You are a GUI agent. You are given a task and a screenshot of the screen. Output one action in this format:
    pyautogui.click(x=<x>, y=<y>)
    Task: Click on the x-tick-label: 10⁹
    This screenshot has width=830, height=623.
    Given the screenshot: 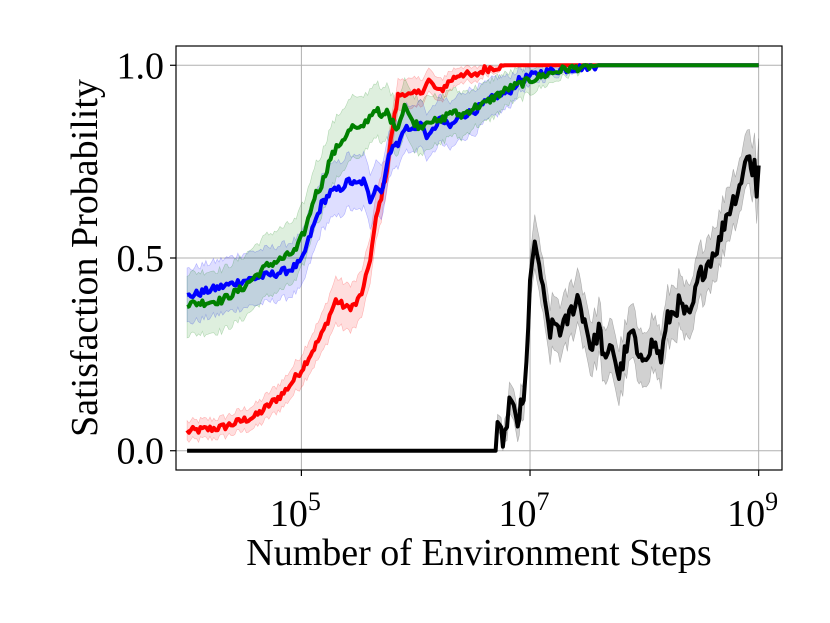 What is the action you would take?
    pyautogui.click(x=752, y=511)
    